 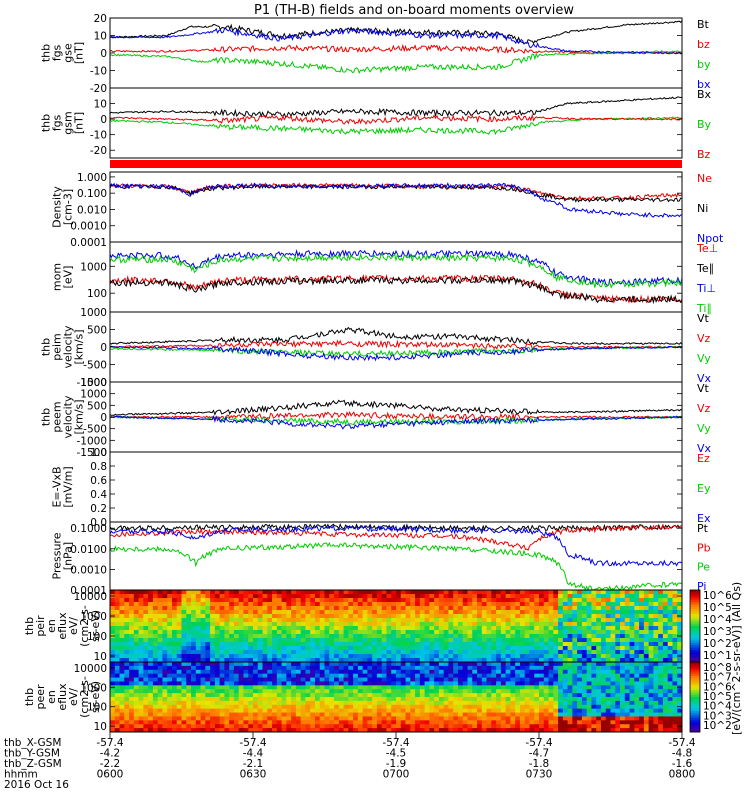 I want to click on colorbar-segment, so click(x=695, y=661).